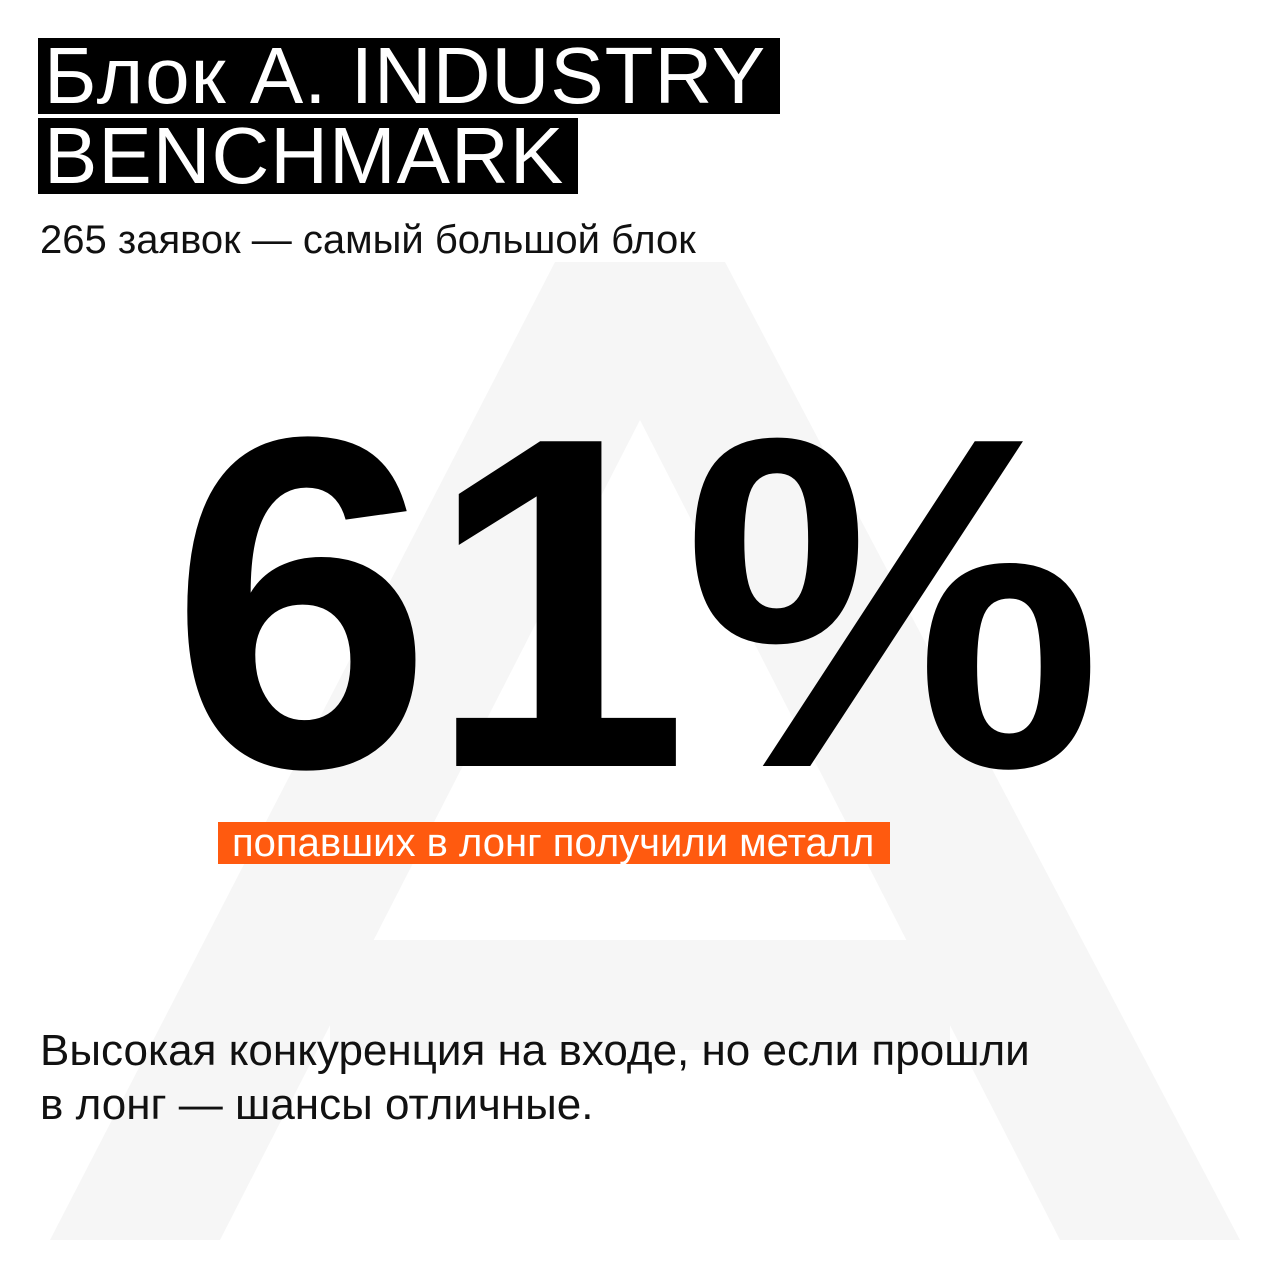  What do you see at coordinates (368, 240) in the screenshot?
I see `subtitle: 265 заявок — самый большой блок` at bounding box center [368, 240].